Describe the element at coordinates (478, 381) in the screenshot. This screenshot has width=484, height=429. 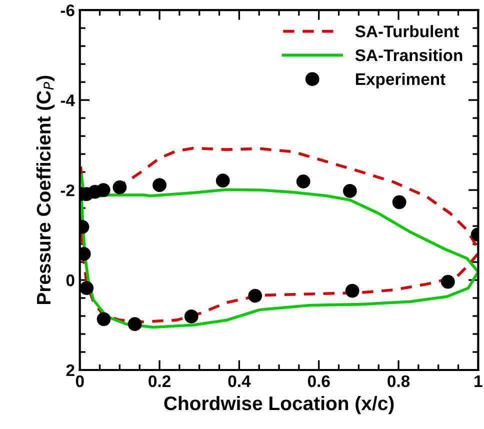
I see `x-tick-label: 1` at that location.